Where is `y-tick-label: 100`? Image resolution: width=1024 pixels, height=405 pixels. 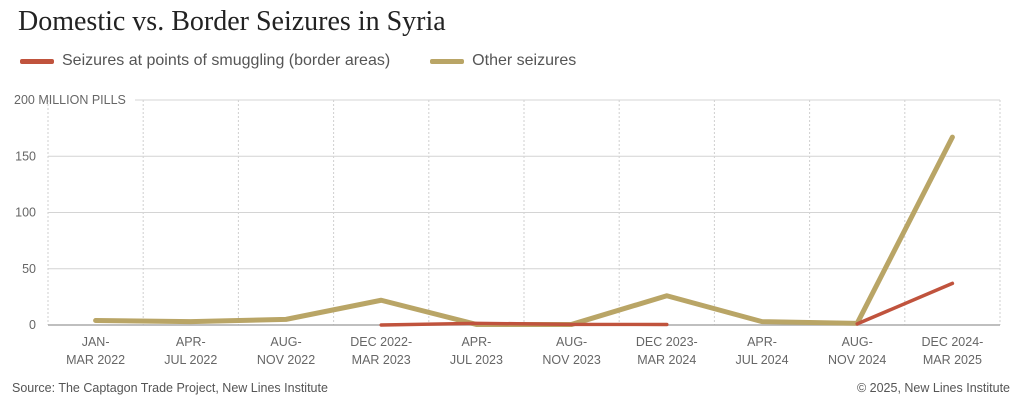 y-tick-label: 100 is located at coordinates (25, 213).